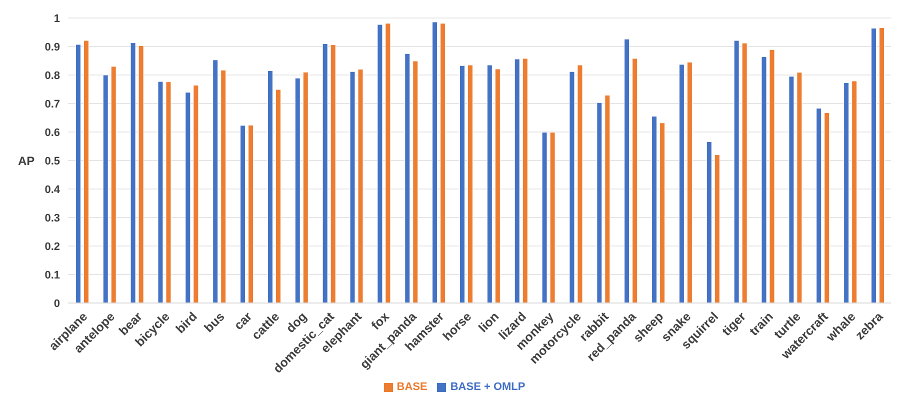 This screenshot has height=401, width=909. Describe the element at coordinates (52, 218) in the screenshot. I see `y-tick-label: 0.3` at that location.